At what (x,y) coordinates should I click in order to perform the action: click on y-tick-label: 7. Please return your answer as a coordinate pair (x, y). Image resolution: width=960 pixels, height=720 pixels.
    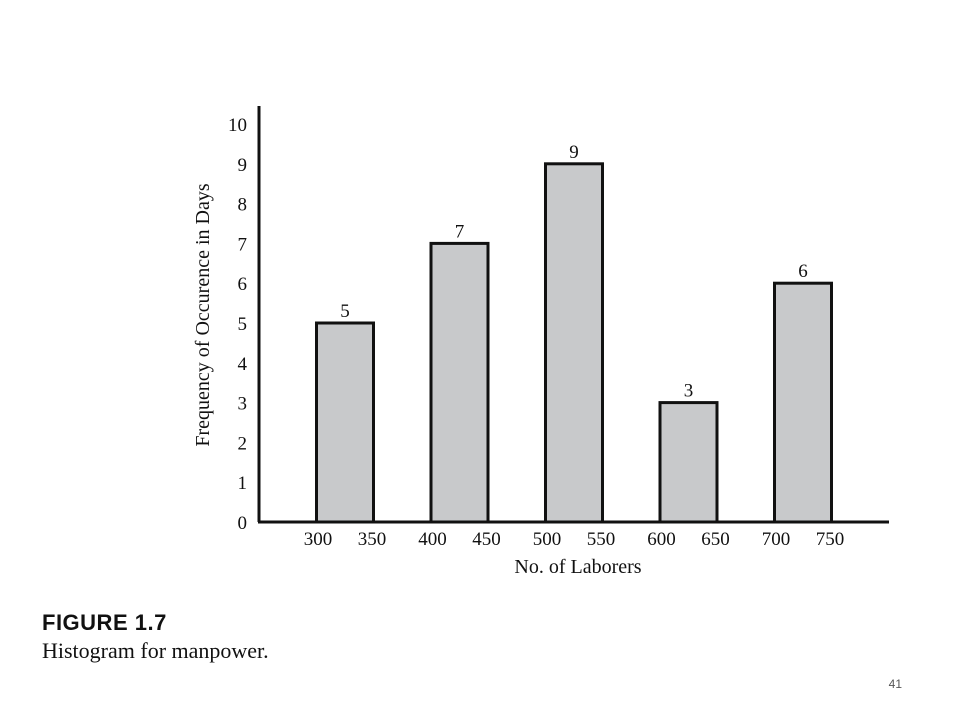
    Looking at the image, I should click on (243, 244).